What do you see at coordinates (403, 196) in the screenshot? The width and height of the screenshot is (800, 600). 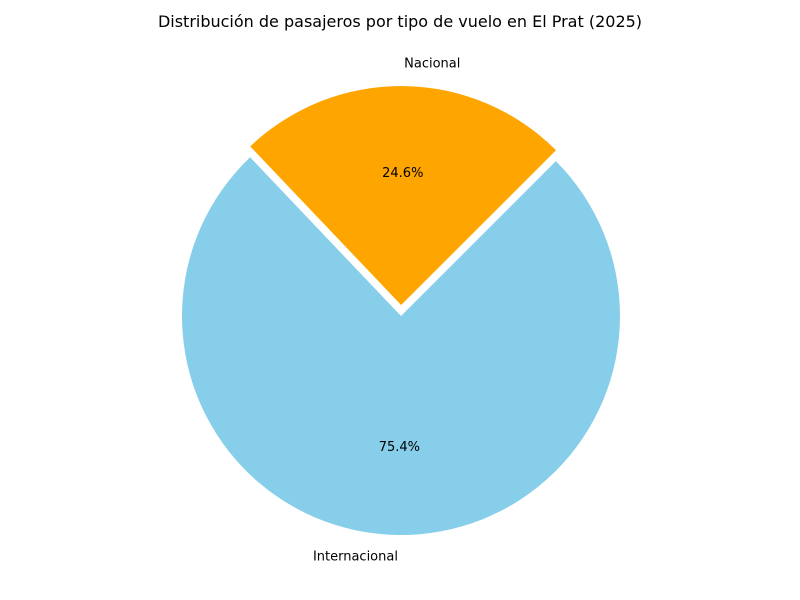 I see `pie-slice-nacional` at bounding box center [403, 196].